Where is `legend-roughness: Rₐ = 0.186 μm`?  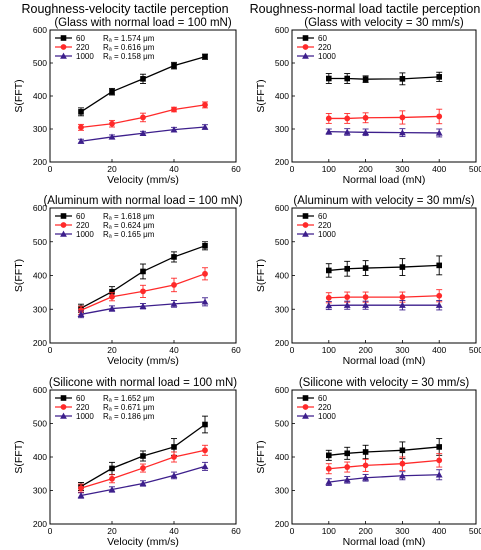
legend-roughness: Rₐ = 0.186 μm is located at coordinates (129, 416).